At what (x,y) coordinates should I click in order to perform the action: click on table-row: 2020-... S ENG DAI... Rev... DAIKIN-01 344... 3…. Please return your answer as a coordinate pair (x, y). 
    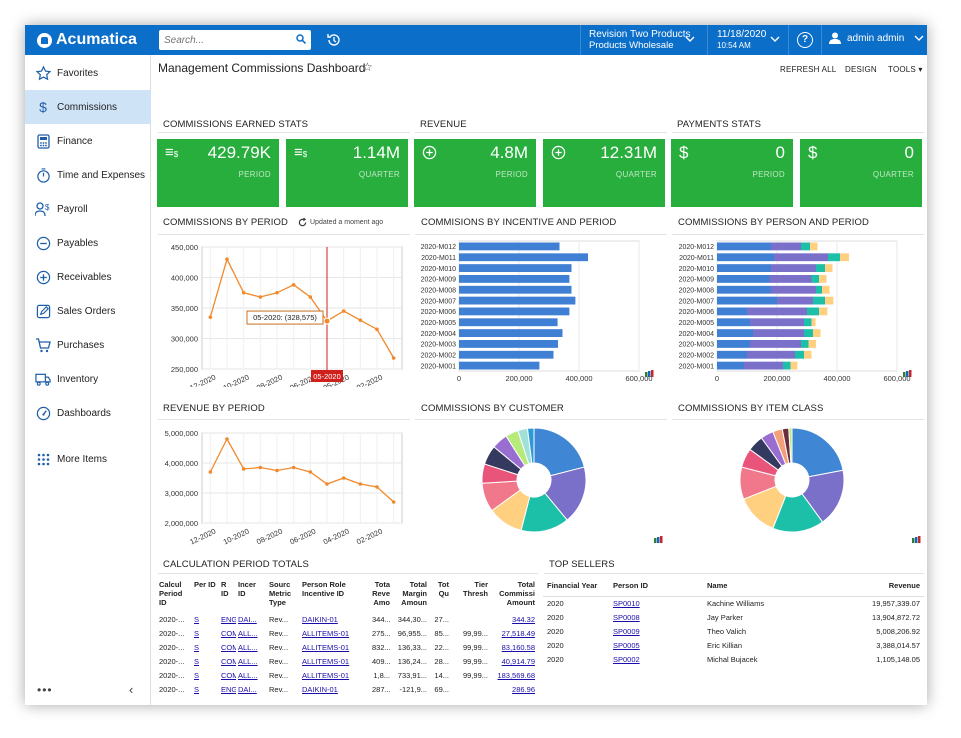
    Looking at the image, I should click on (347, 619).